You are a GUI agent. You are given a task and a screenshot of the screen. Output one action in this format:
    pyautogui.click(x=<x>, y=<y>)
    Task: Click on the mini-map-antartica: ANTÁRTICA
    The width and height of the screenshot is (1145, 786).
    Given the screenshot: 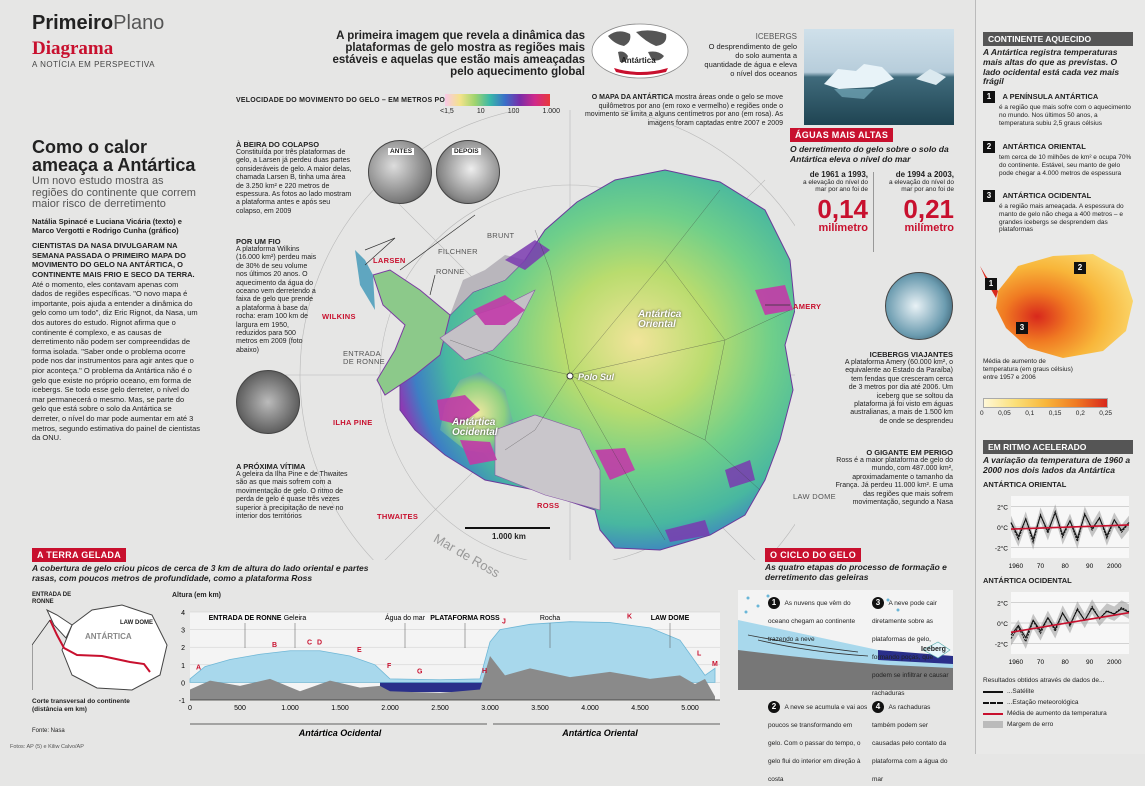 What is the action you would take?
    pyautogui.click(x=108, y=636)
    